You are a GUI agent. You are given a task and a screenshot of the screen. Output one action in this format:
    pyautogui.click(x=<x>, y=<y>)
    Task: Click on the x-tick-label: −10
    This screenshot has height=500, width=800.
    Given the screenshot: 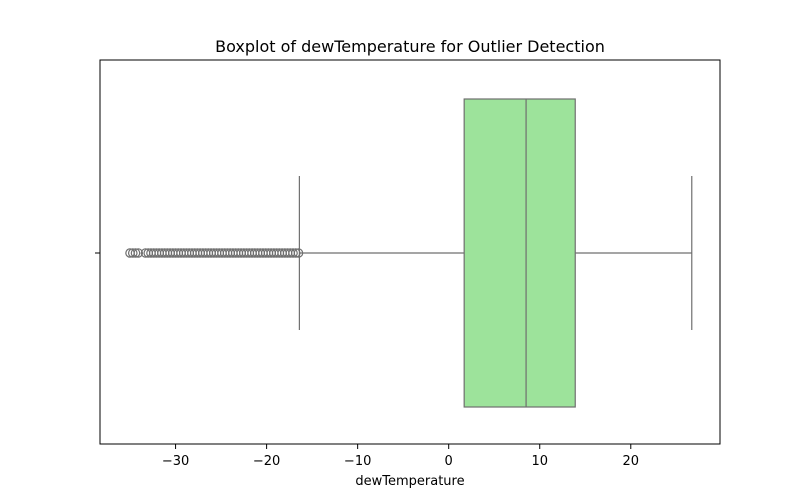 What is the action you would take?
    pyautogui.click(x=357, y=461)
    